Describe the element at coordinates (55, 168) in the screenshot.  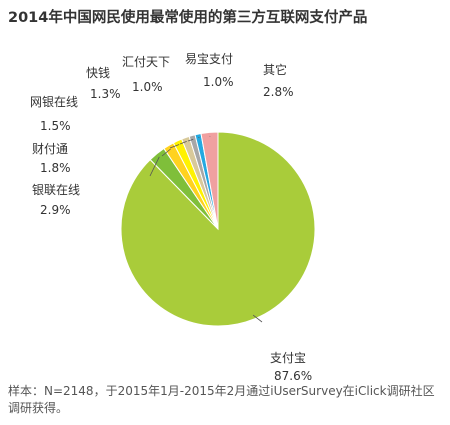
I see `slice-value-label: 1.8%` at that location.